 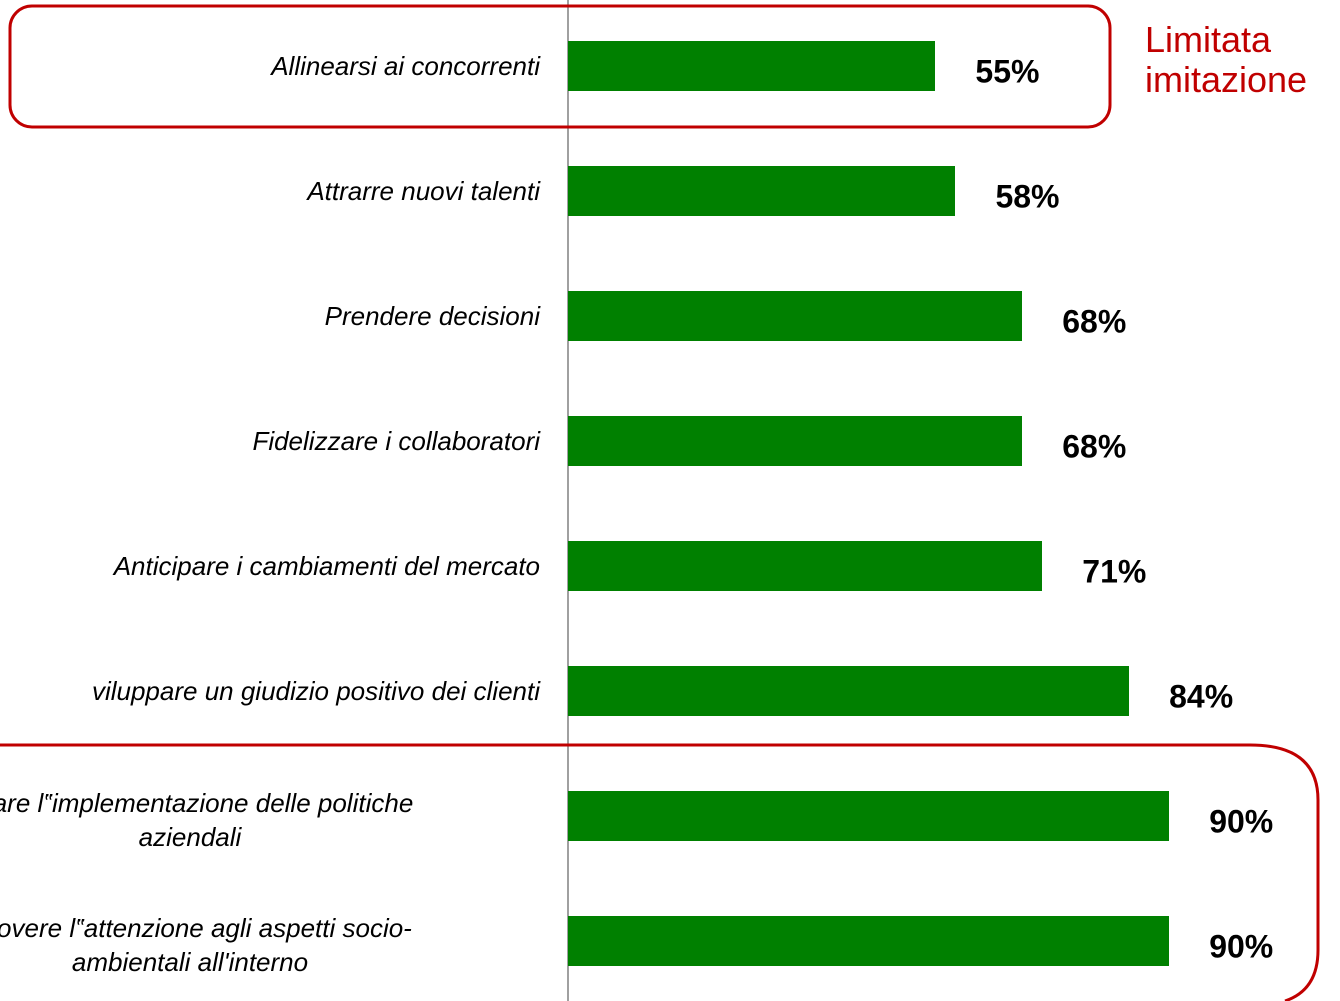 What do you see at coordinates (1114, 571) in the screenshot?
I see `data-label: 71%` at bounding box center [1114, 571].